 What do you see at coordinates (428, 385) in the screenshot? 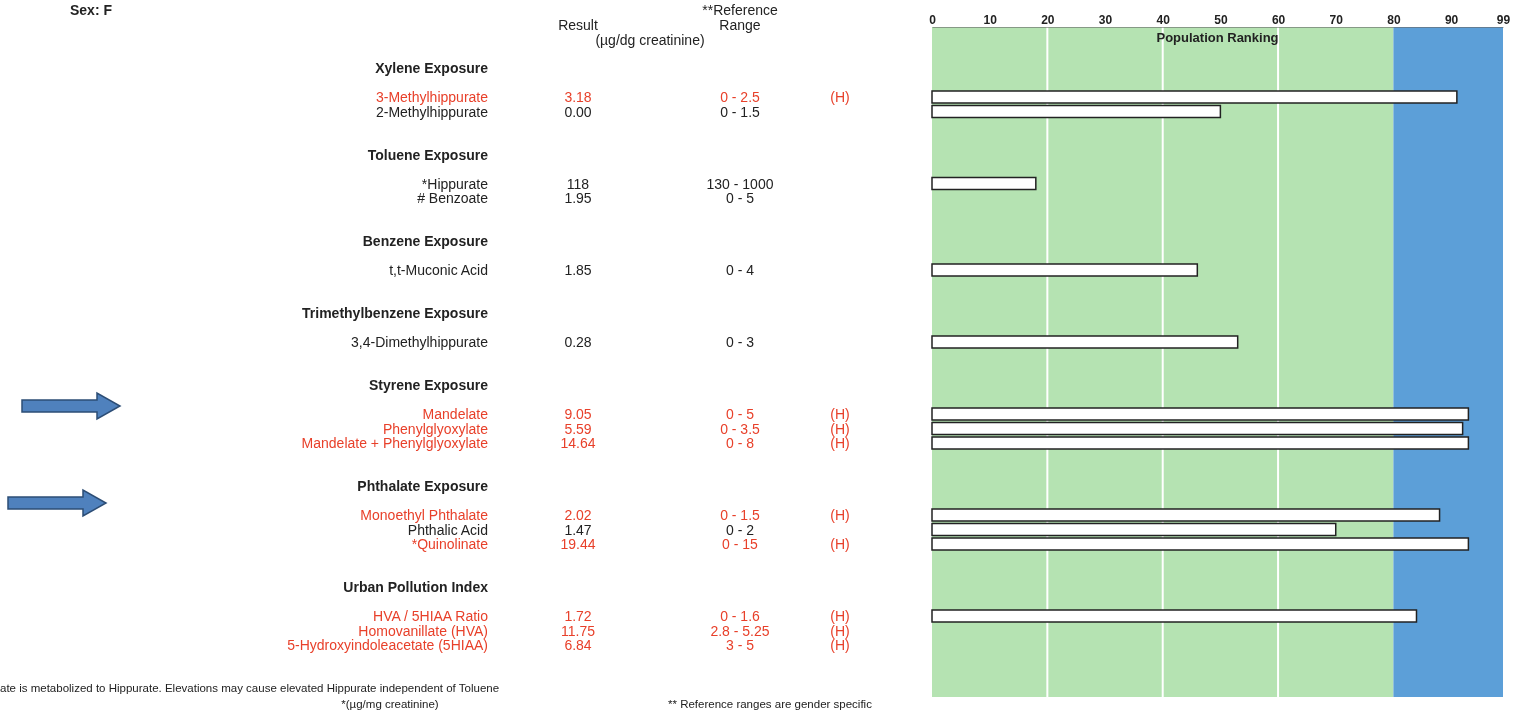
I see `y-tick-label: Styrene Exposure` at bounding box center [428, 385].